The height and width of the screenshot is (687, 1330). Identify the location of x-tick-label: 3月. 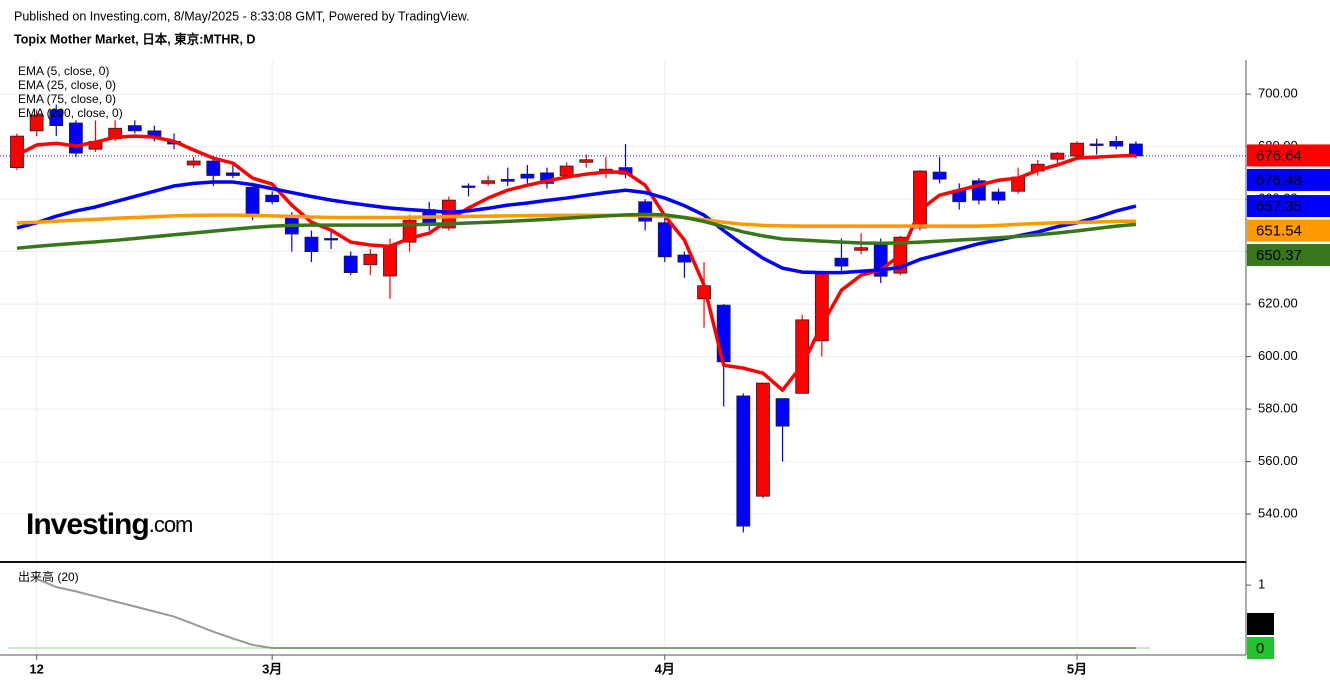
(272, 668).